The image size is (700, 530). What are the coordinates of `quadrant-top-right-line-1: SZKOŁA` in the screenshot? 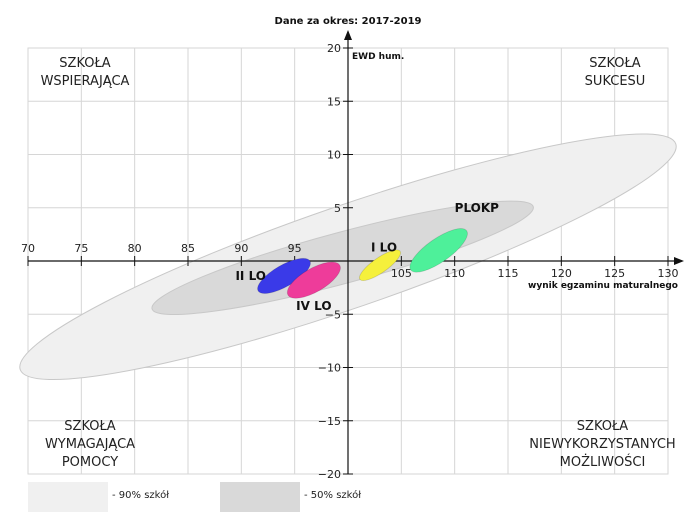 It's located at (615, 63).